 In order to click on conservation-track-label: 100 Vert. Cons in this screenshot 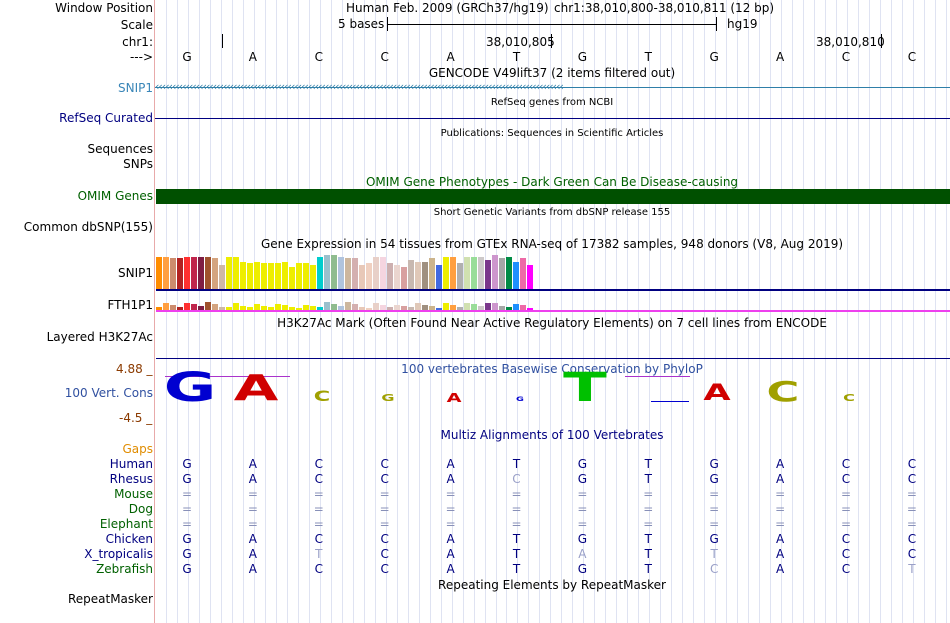, I will do `click(108, 393)`.